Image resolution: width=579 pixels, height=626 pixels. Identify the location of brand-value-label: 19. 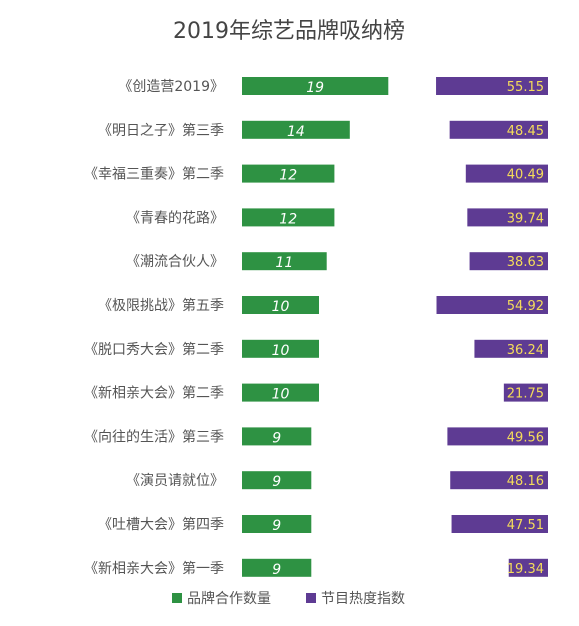
(315, 88).